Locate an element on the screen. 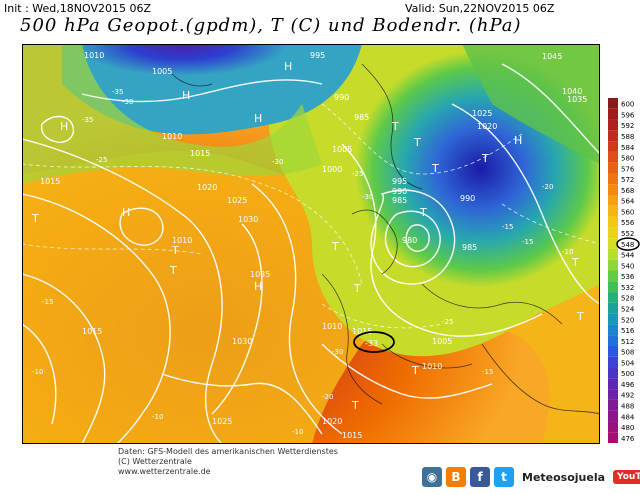 This screenshot has height=495, width=640. legend-value: 552 is located at coordinates (627, 234).